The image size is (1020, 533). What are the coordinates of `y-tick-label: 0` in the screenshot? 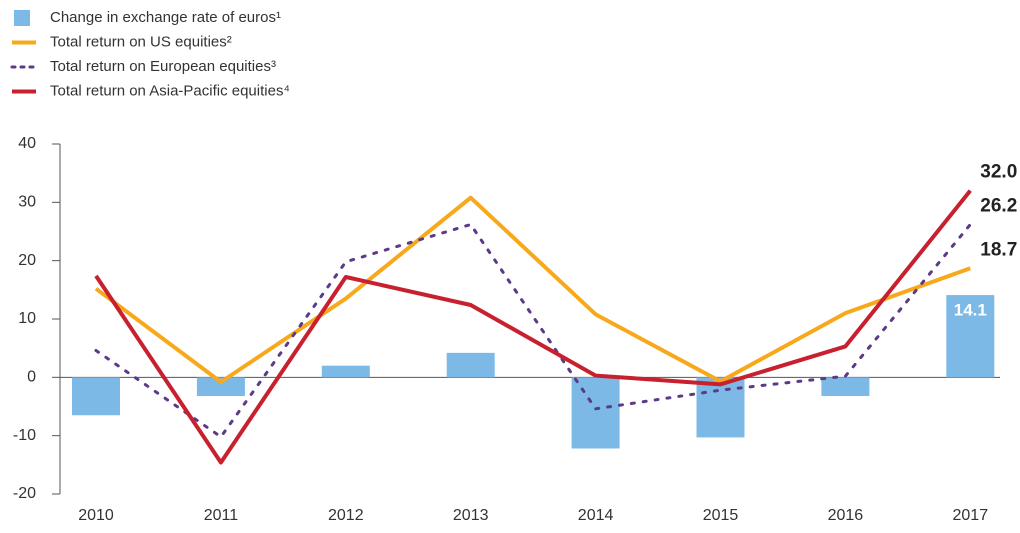 It's located at (31, 377).